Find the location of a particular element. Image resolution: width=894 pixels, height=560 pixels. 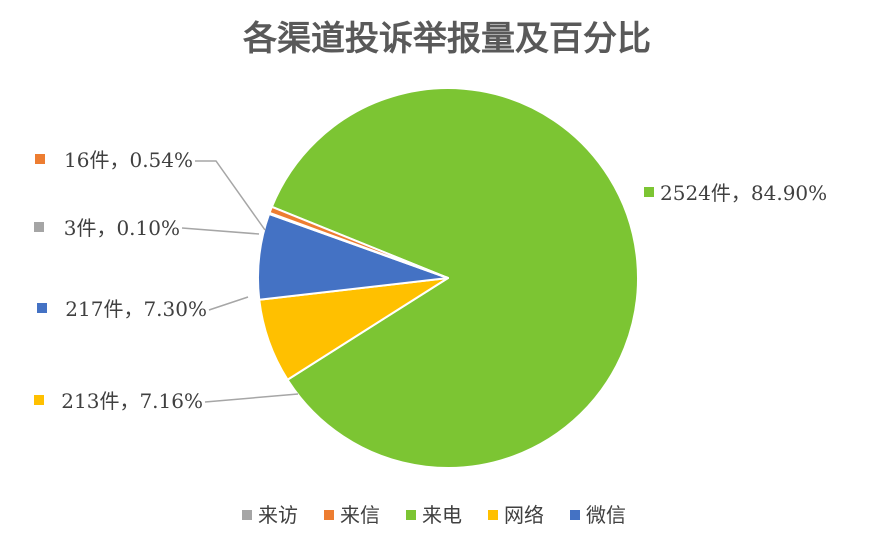

legend-item: 来电 is located at coordinates (434, 515).